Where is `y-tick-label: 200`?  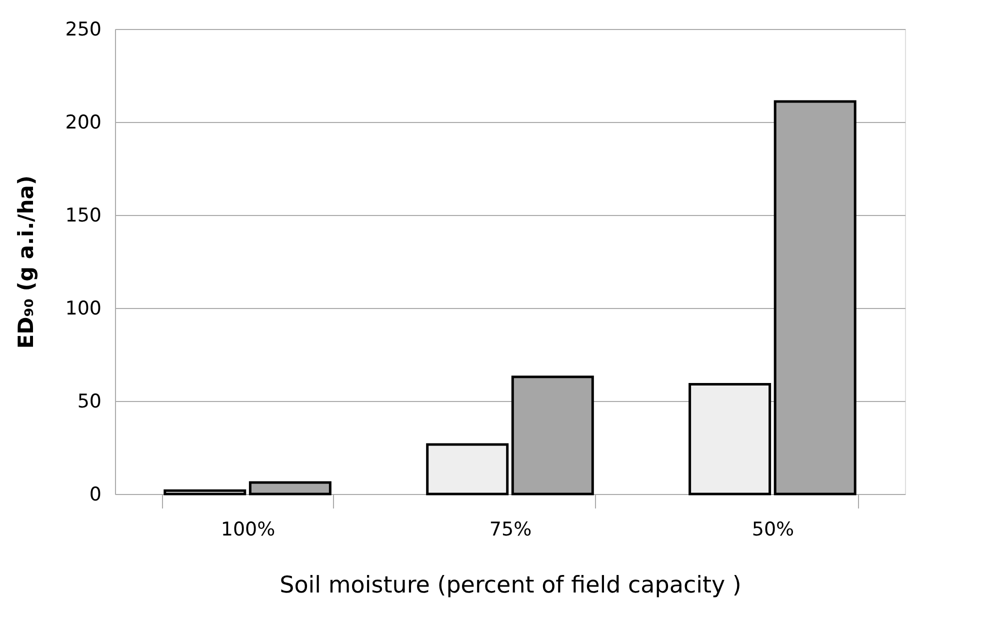 y-tick-label: 200 is located at coordinates (83, 123).